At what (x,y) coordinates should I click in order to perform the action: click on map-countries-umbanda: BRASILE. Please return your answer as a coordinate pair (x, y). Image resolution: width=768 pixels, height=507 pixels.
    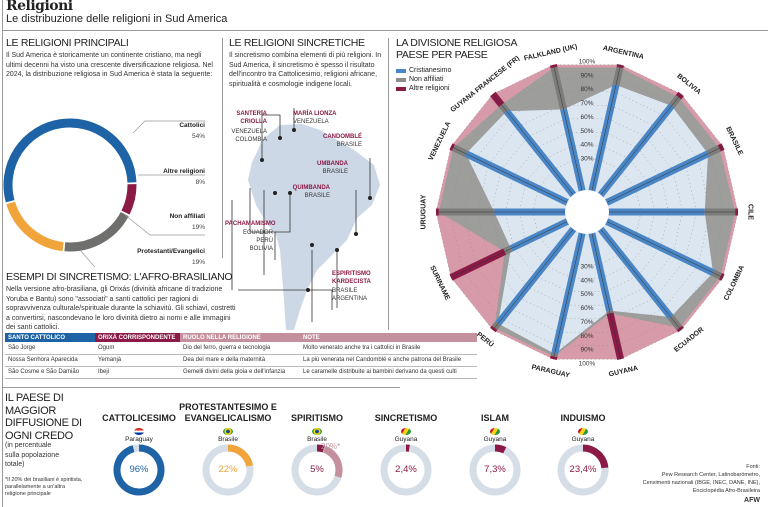
    Looking at the image, I should click on (335, 172).